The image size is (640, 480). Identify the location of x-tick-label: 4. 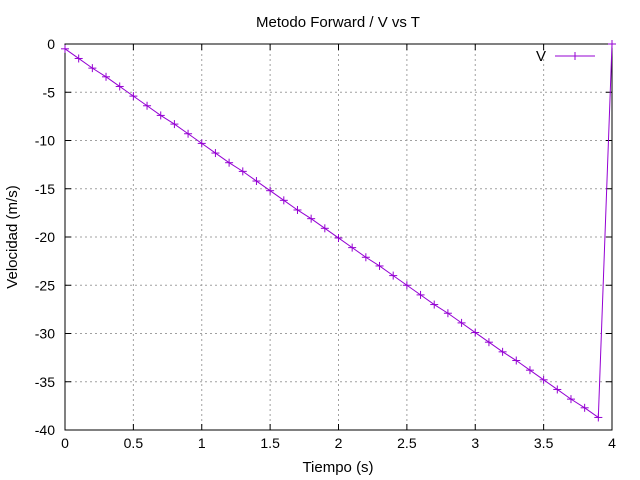
(612, 443).